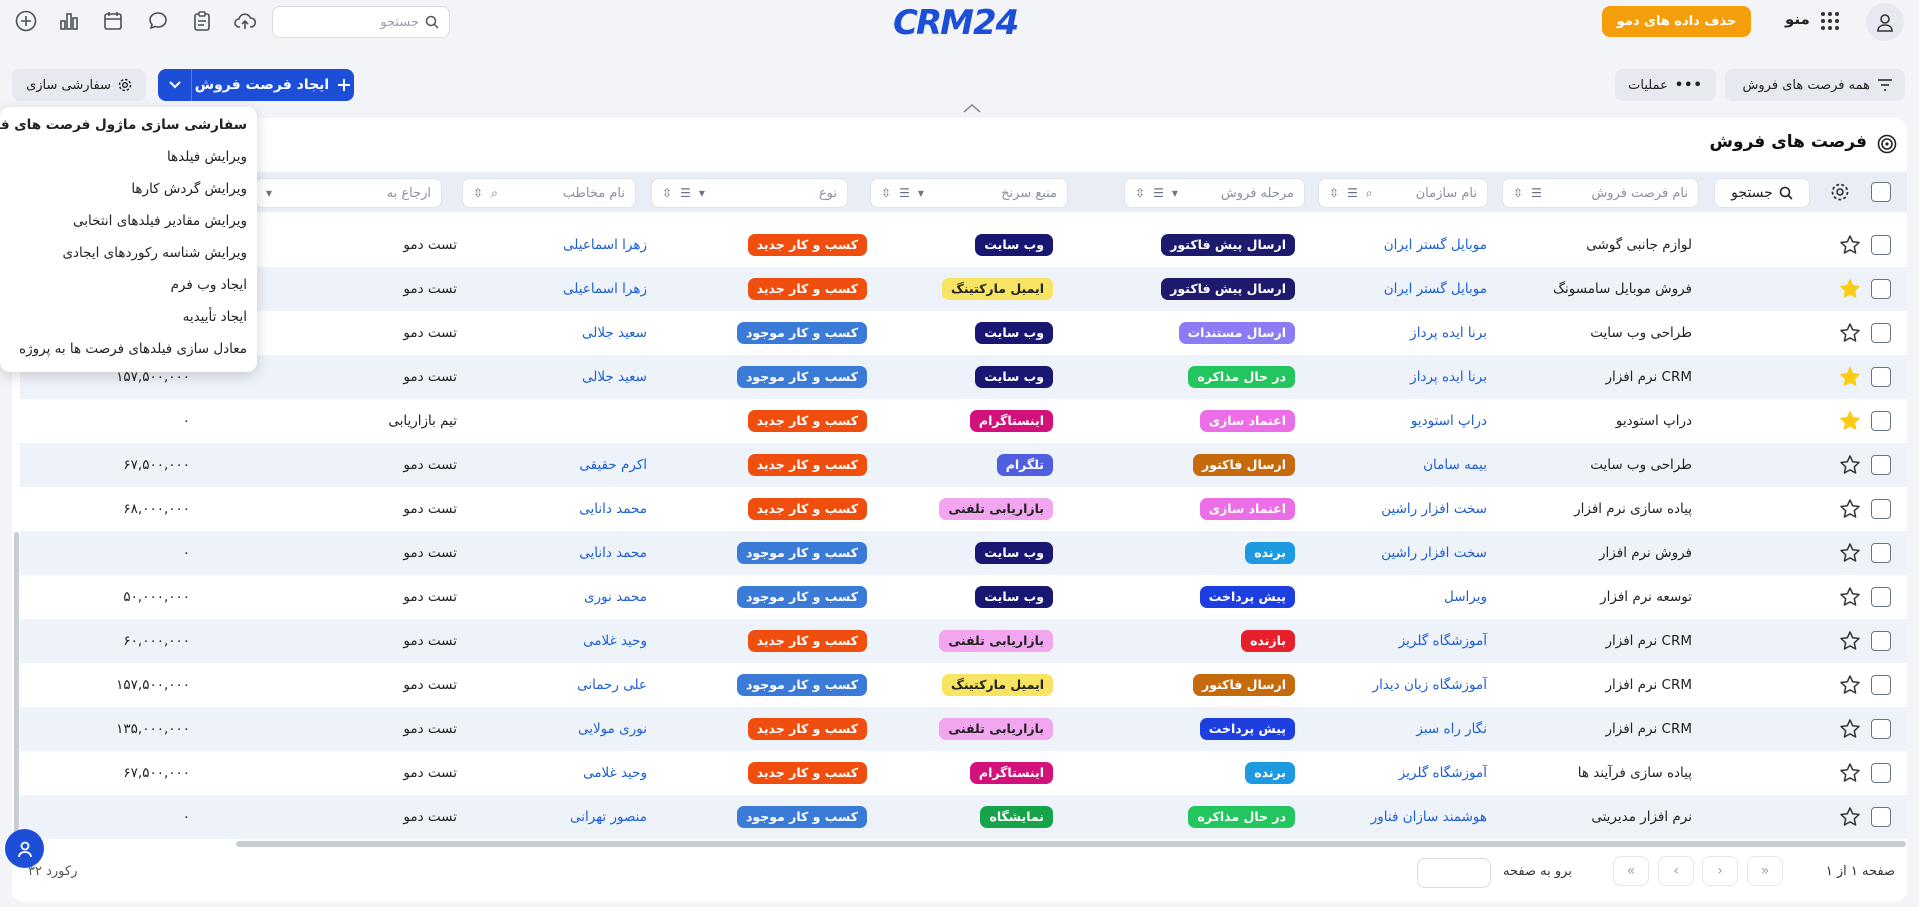 The image size is (1919, 907). Describe the element at coordinates (612, 685) in the screenshot. I see `cell-contact: علی رحمانی` at that location.